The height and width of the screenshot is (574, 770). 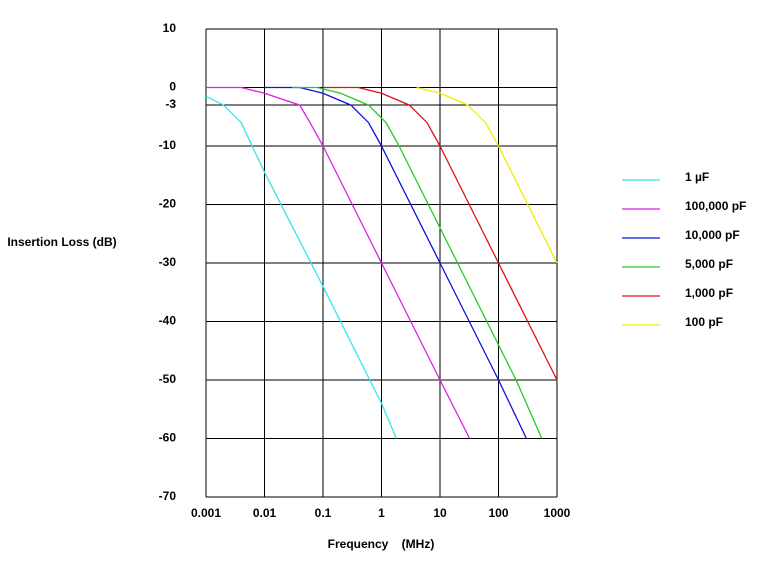 What do you see at coordinates (709, 293) in the screenshot?
I see `legend-label: 1,000 pF` at bounding box center [709, 293].